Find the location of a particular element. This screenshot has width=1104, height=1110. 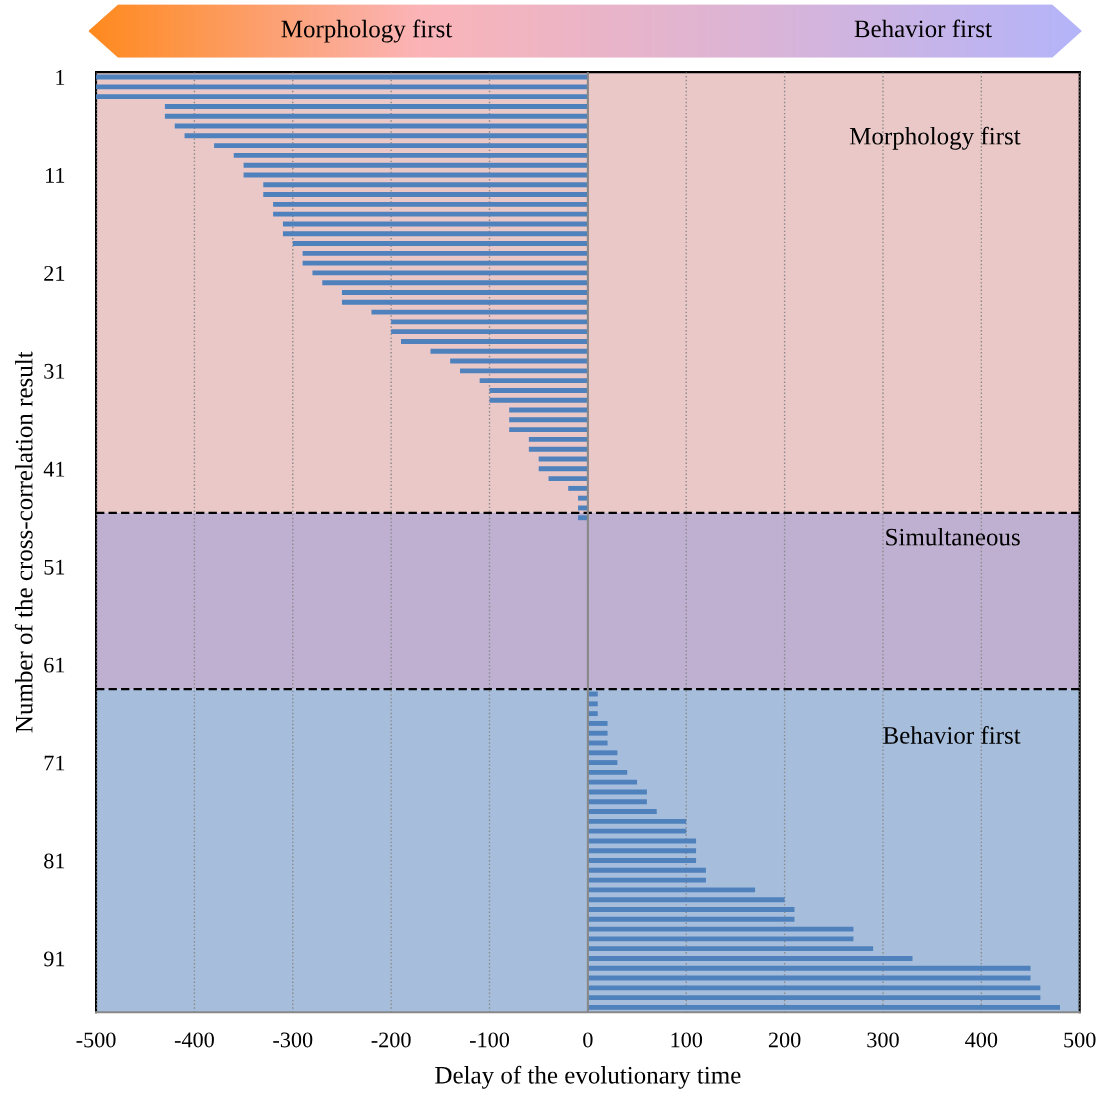

y-tick-label: 91 is located at coordinates (54, 959).